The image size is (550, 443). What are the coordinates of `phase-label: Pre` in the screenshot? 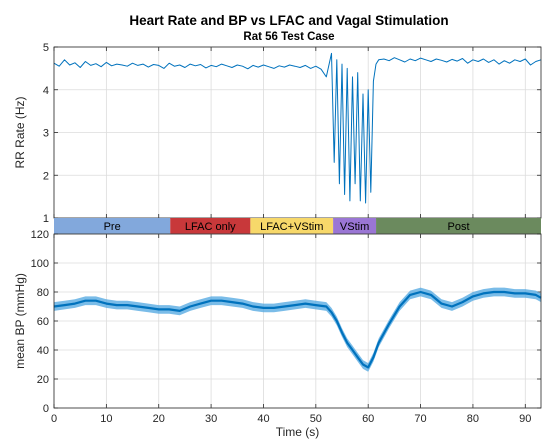 It's located at (112, 227).